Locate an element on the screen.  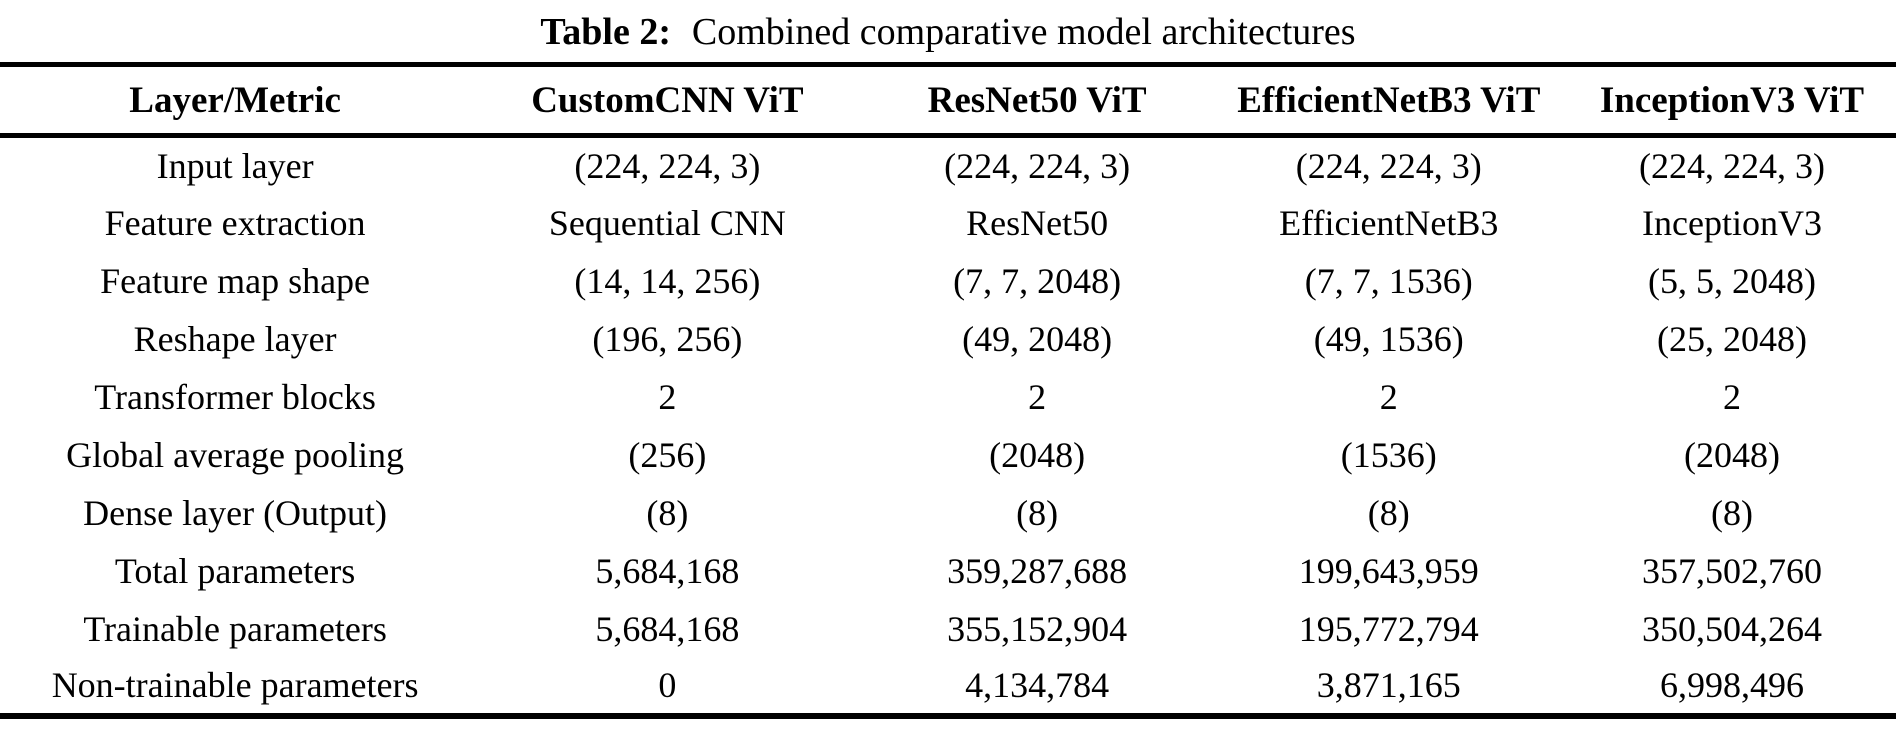
row-metric-cell: Total parameters is located at coordinates (235, 570).